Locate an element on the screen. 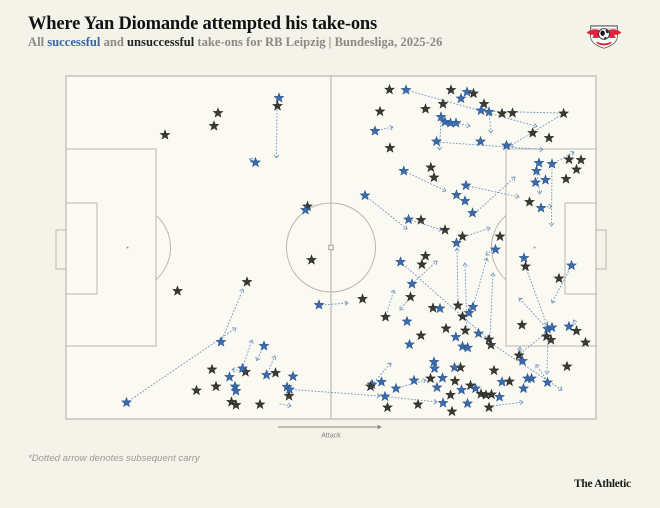 Image resolution: width=660 pixels, height=508 pixels. svg-text: Attack is located at coordinates (331, 436).